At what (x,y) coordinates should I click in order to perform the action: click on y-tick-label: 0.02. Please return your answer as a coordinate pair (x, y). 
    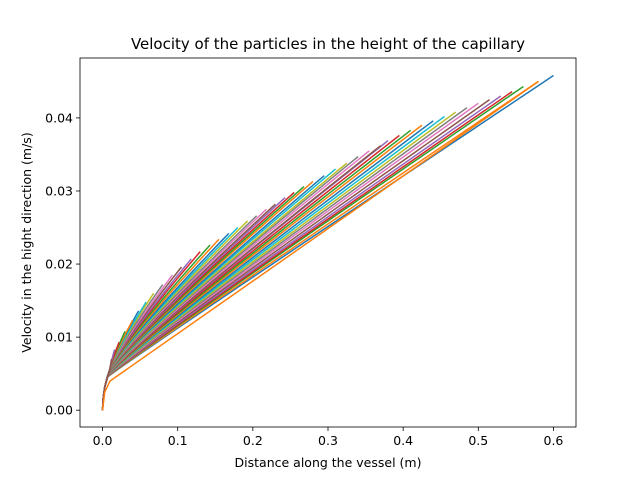
    Looking at the image, I should click on (59, 264).